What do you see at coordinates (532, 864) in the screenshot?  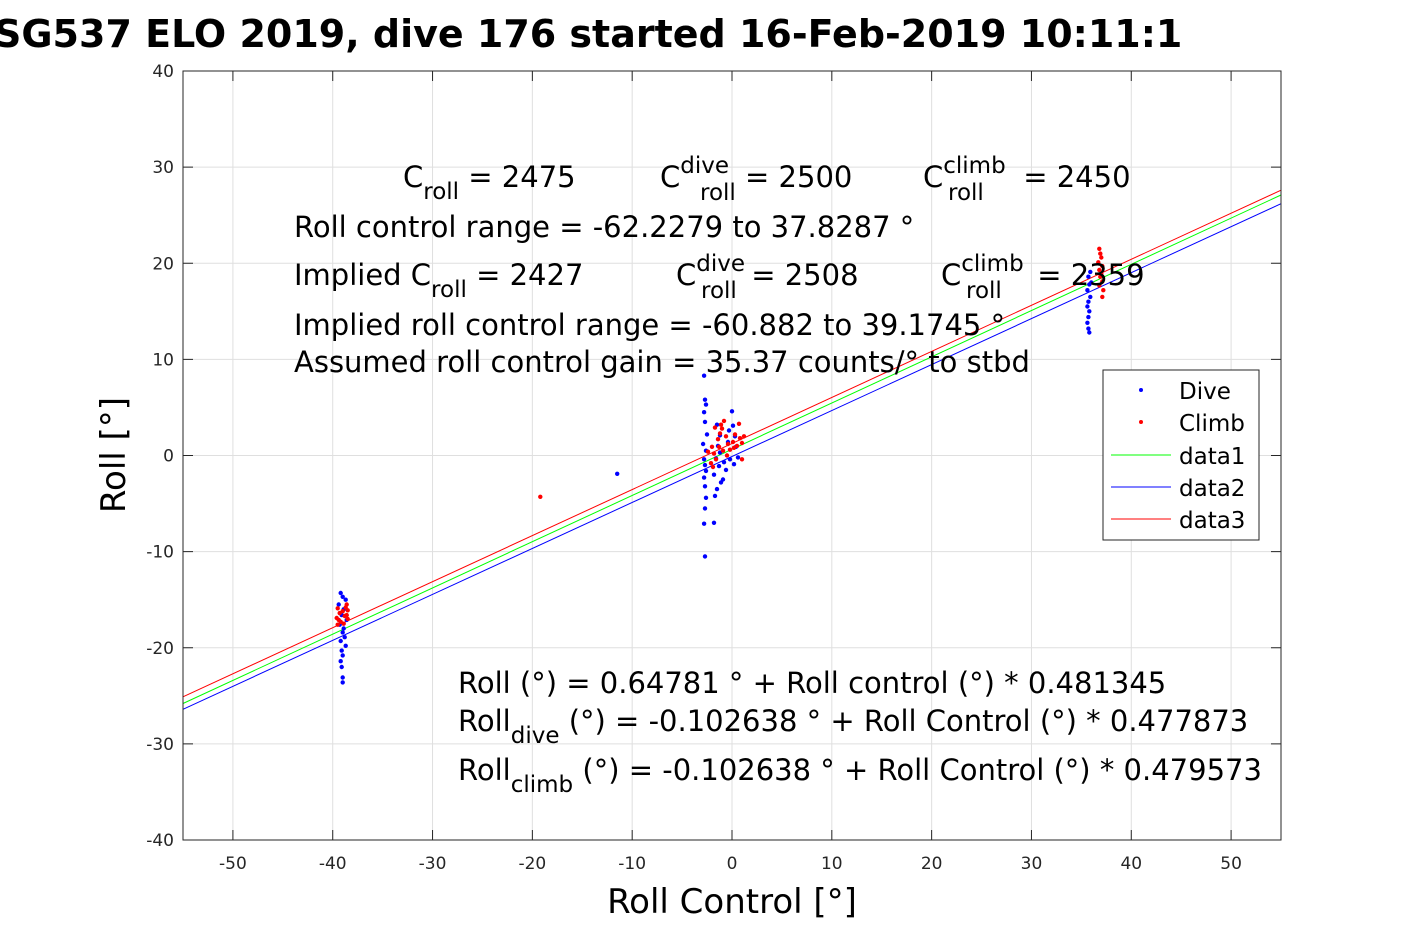 I see `x-tick-label: -20` at bounding box center [532, 864].